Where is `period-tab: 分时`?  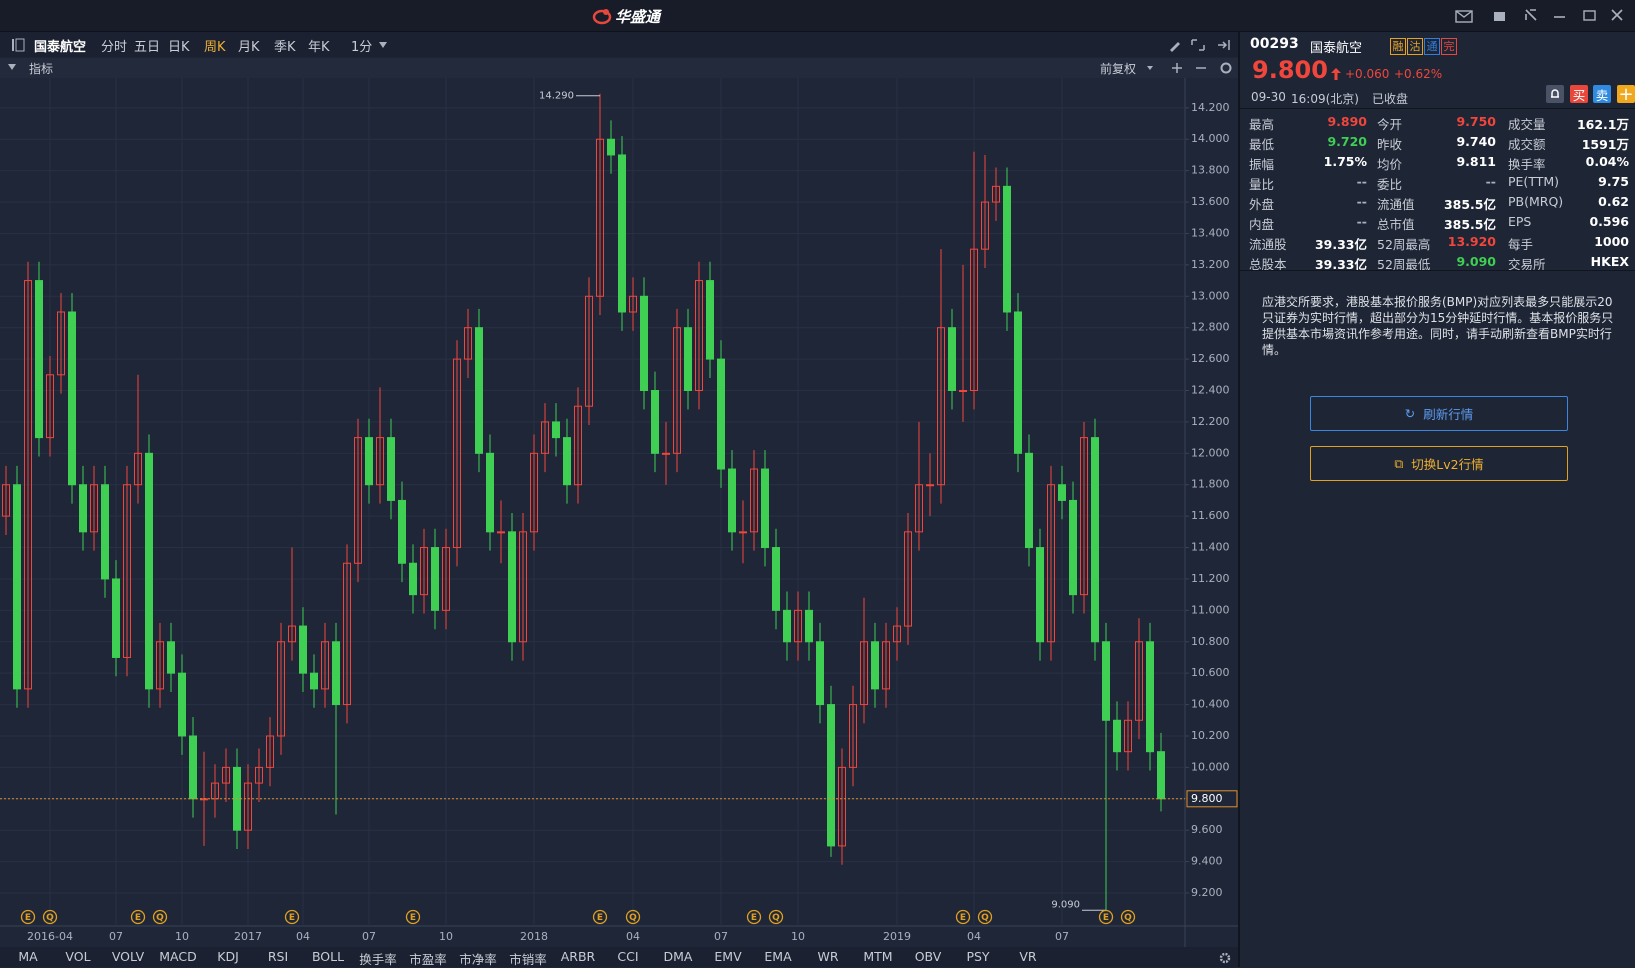 period-tab: 分时 is located at coordinates (114, 47).